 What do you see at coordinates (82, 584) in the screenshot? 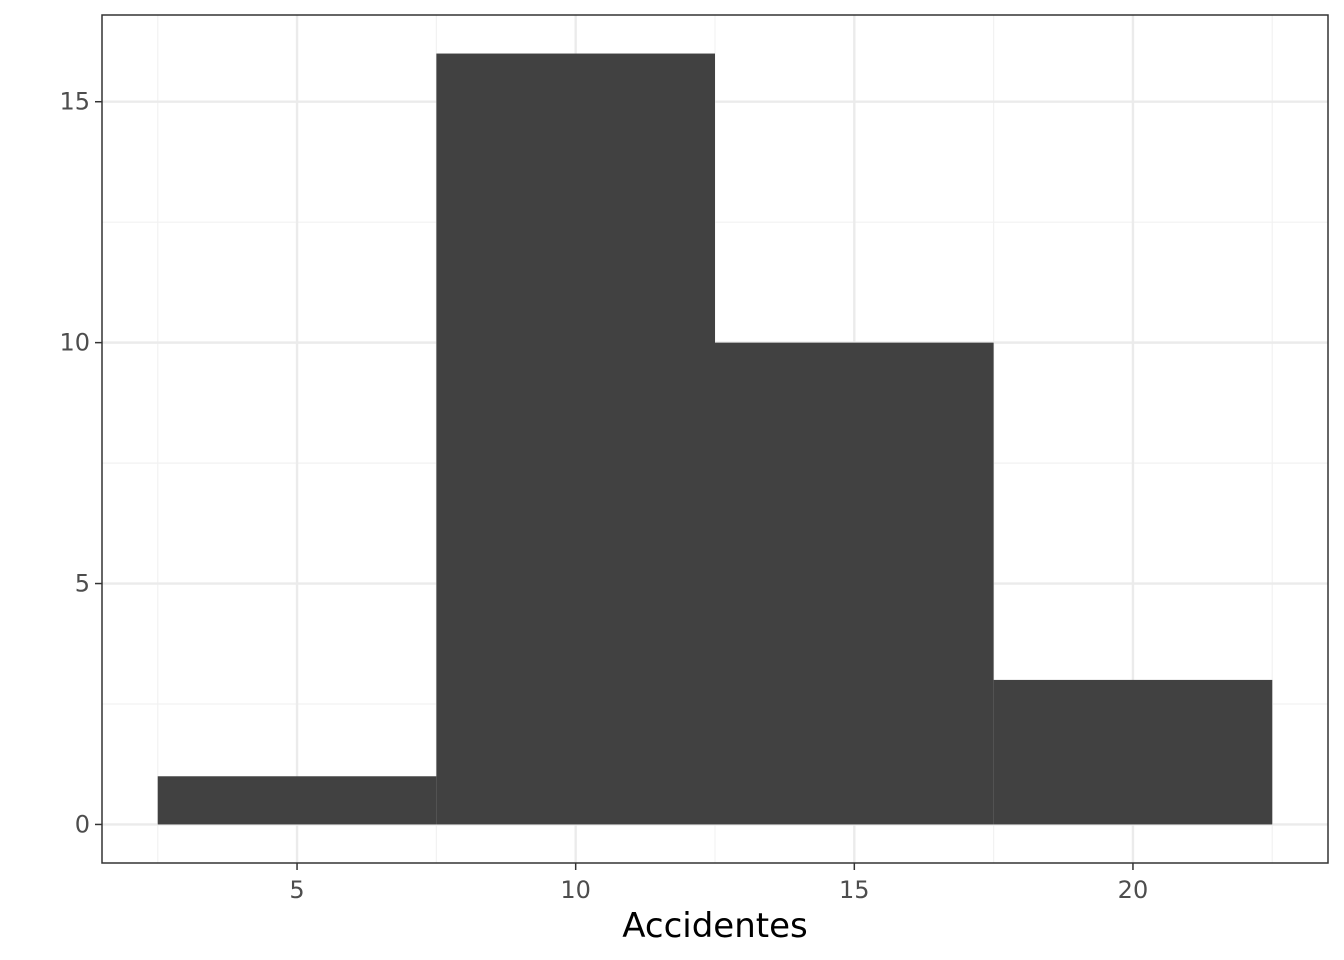
I see `y-tick-label: 5` at bounding box center [82, 584].